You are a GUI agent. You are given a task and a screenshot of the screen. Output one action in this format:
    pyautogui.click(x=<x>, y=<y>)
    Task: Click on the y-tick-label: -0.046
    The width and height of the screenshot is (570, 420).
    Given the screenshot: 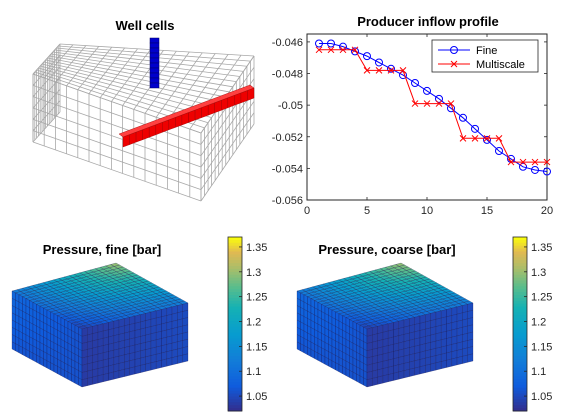 What is the action you would take?
    pyautogui.click(x=287, y=43)
    